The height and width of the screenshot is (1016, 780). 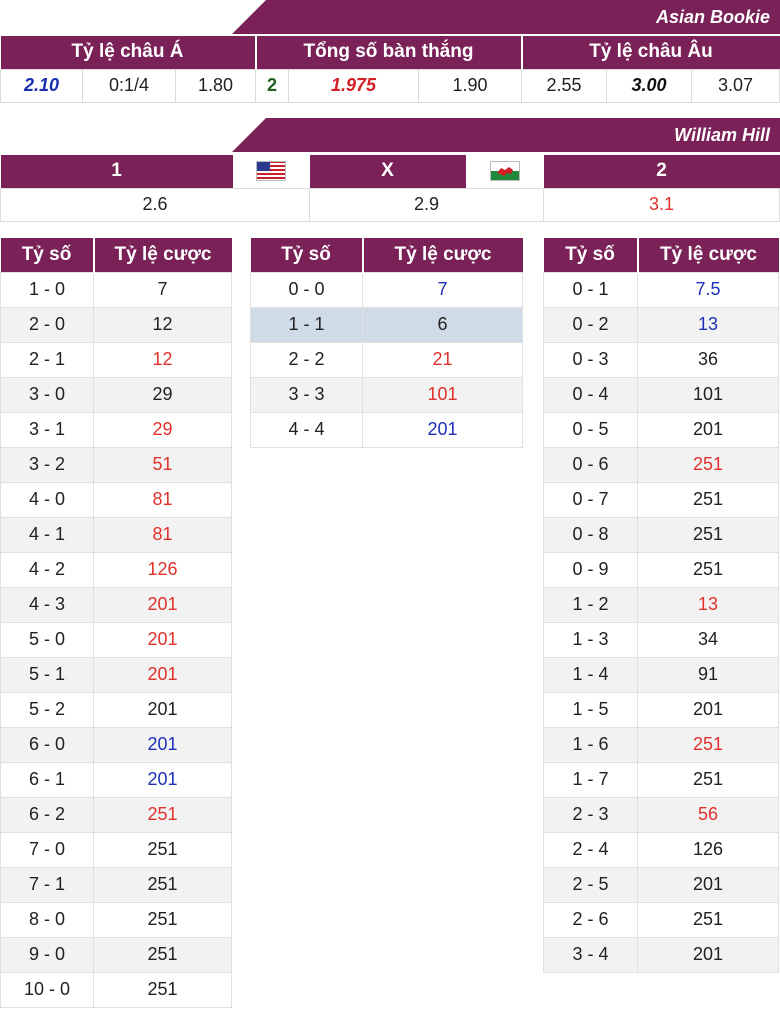 I want to click on draw-odds: 2.9, so click(x=426, y=204).